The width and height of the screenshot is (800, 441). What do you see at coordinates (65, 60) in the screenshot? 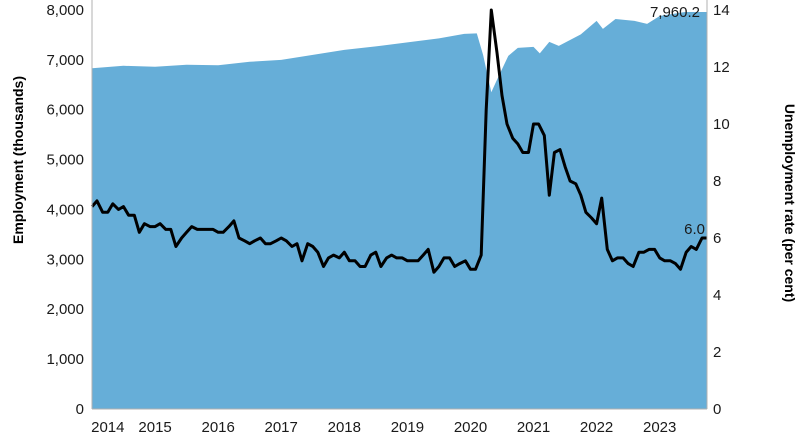
I see `left-tick-label: 7,000` at bounding box center [65, 60].